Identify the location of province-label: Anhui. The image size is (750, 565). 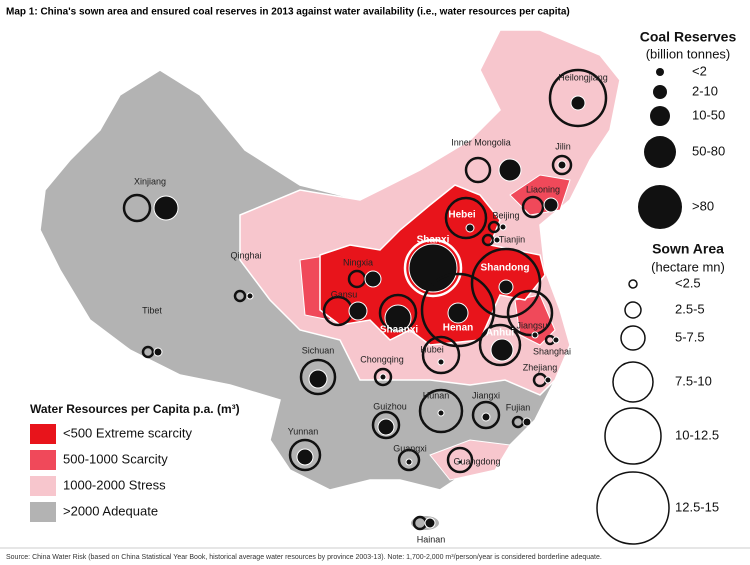
(500, 333).